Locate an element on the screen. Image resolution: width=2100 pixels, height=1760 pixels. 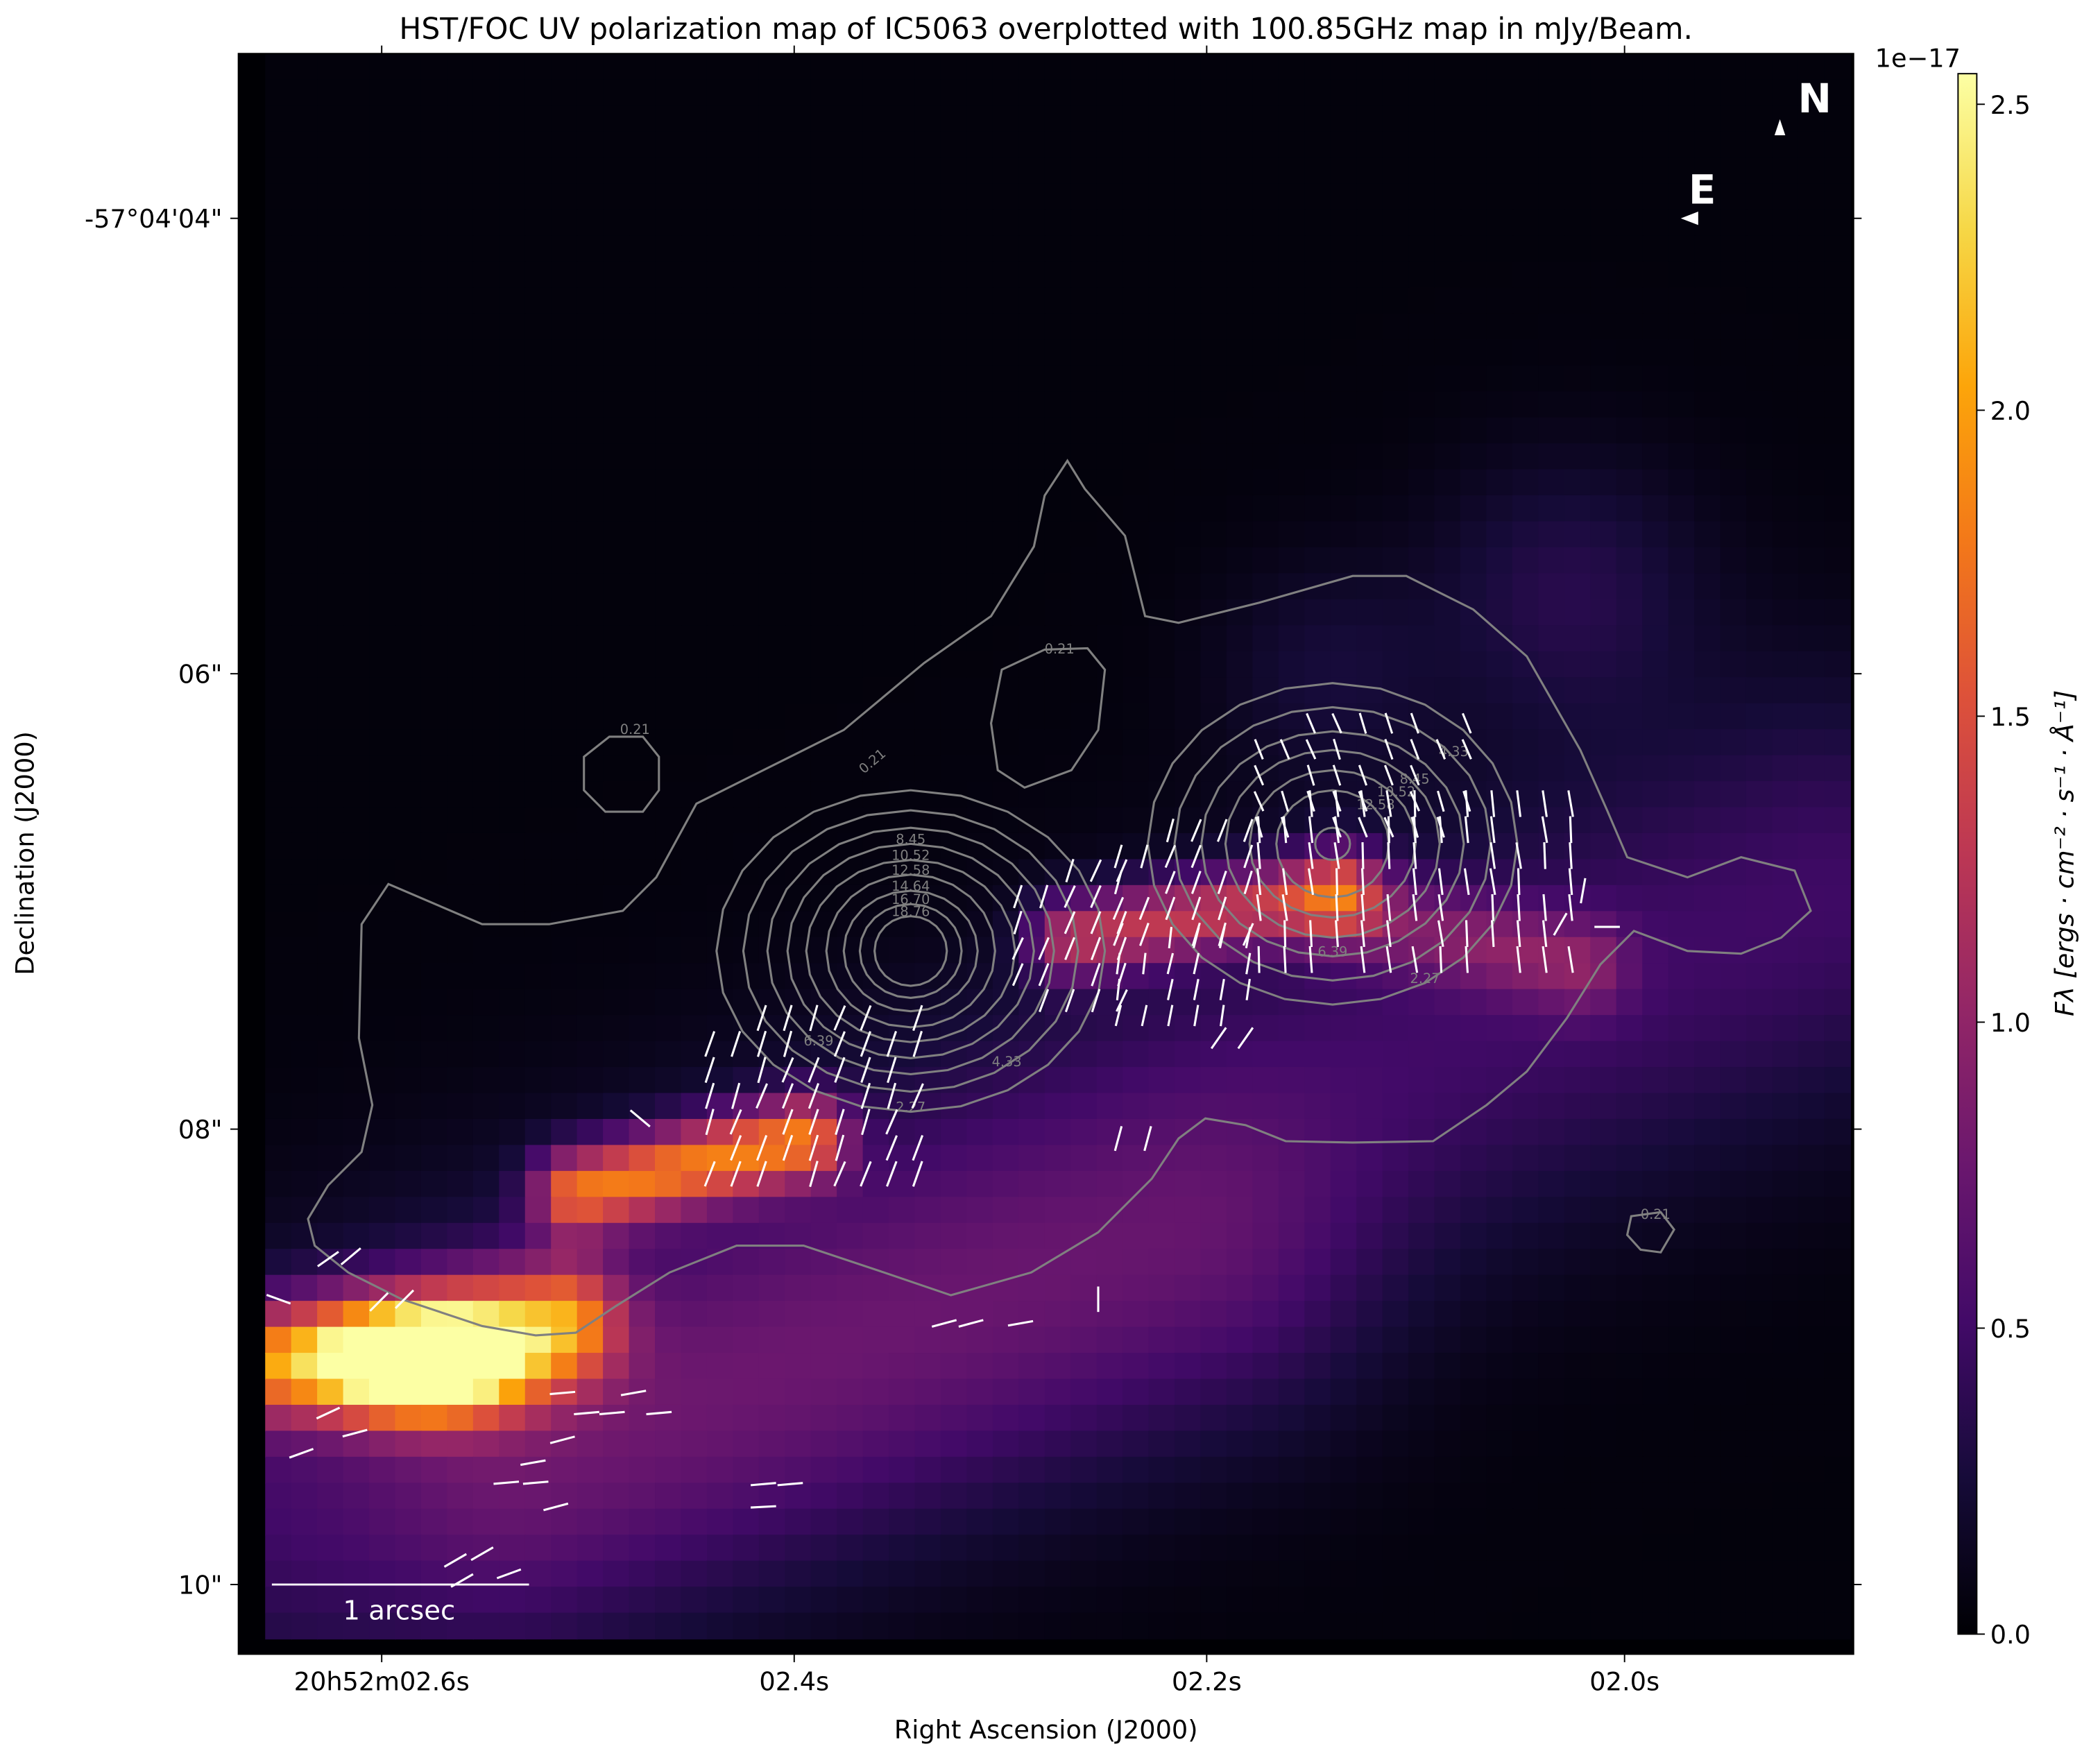
east-arrow-icon is located at coordinates (1689, 218).